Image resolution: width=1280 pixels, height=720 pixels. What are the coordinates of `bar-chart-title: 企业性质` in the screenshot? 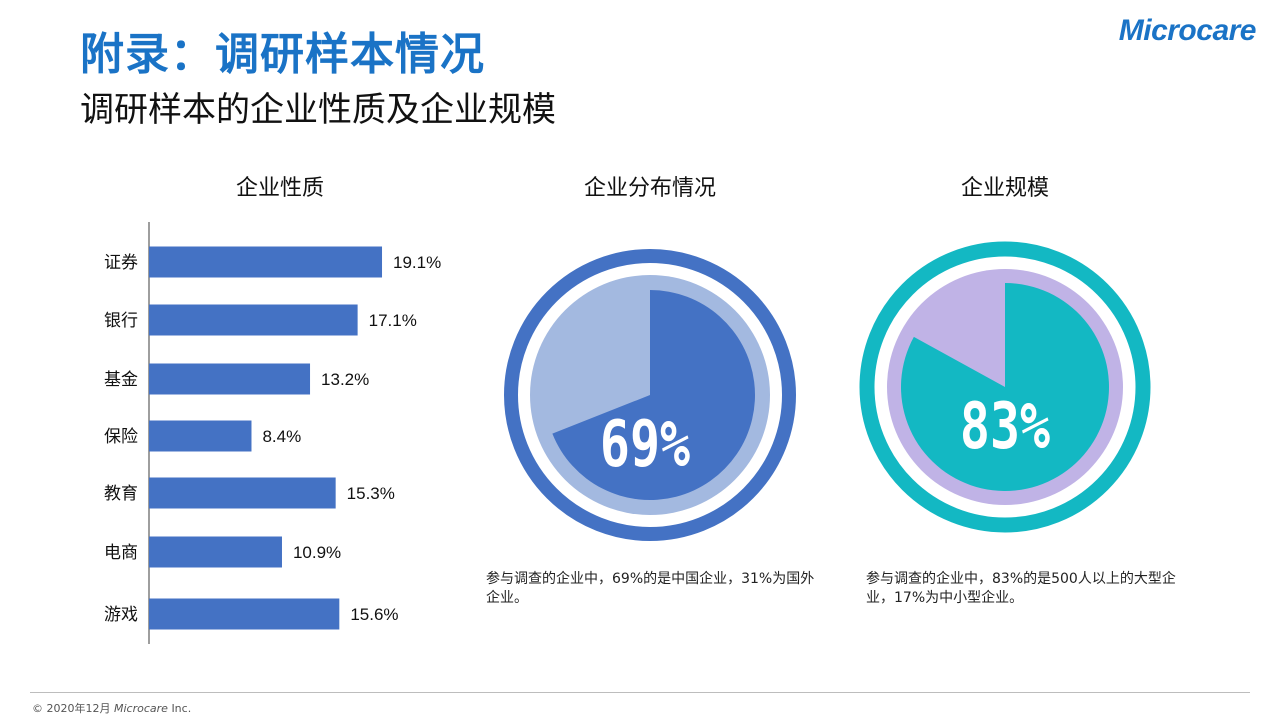 It's located at (279, 188).